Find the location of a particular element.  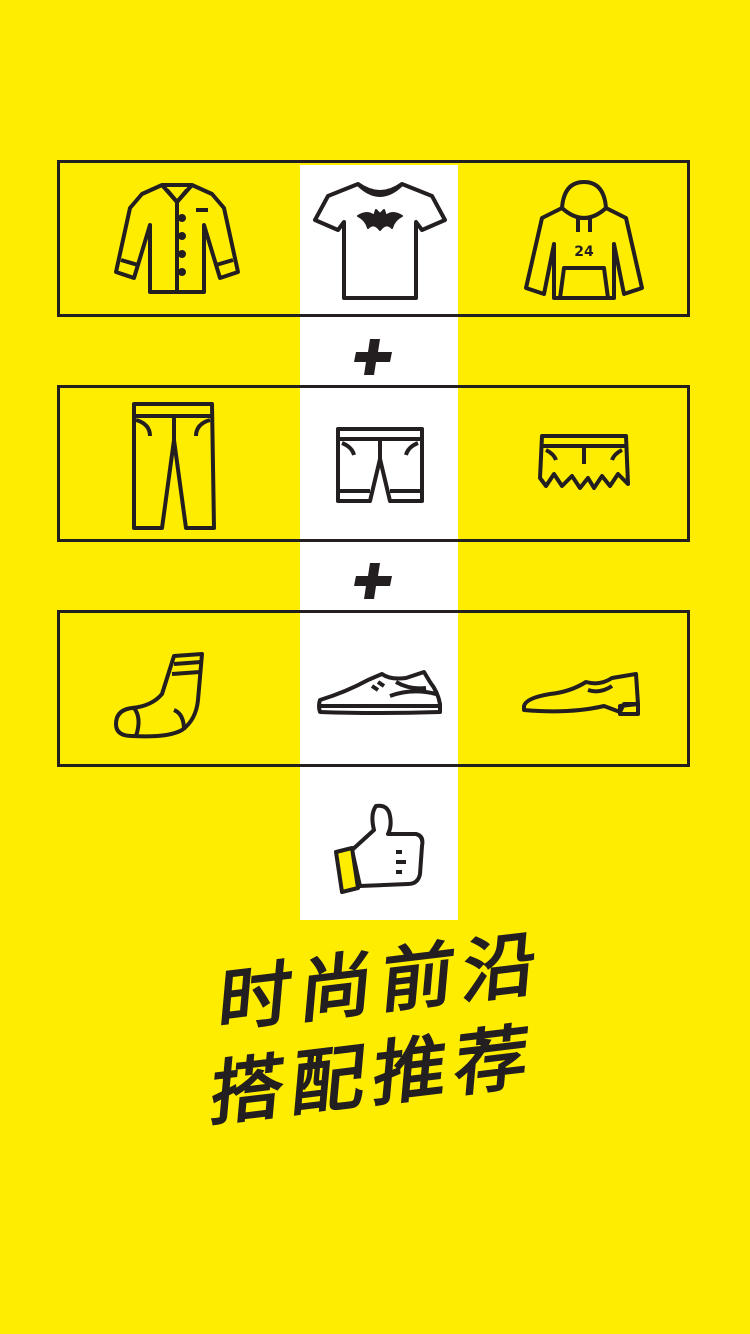

footwear-row is located at coordinates (373, 688).